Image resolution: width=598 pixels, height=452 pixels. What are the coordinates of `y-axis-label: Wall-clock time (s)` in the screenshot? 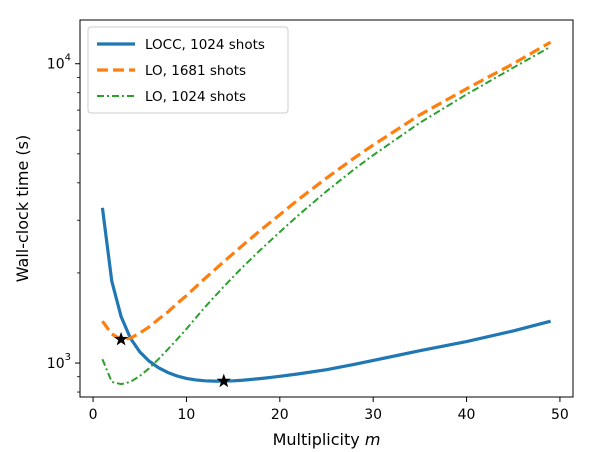 It's located at (22, 209).